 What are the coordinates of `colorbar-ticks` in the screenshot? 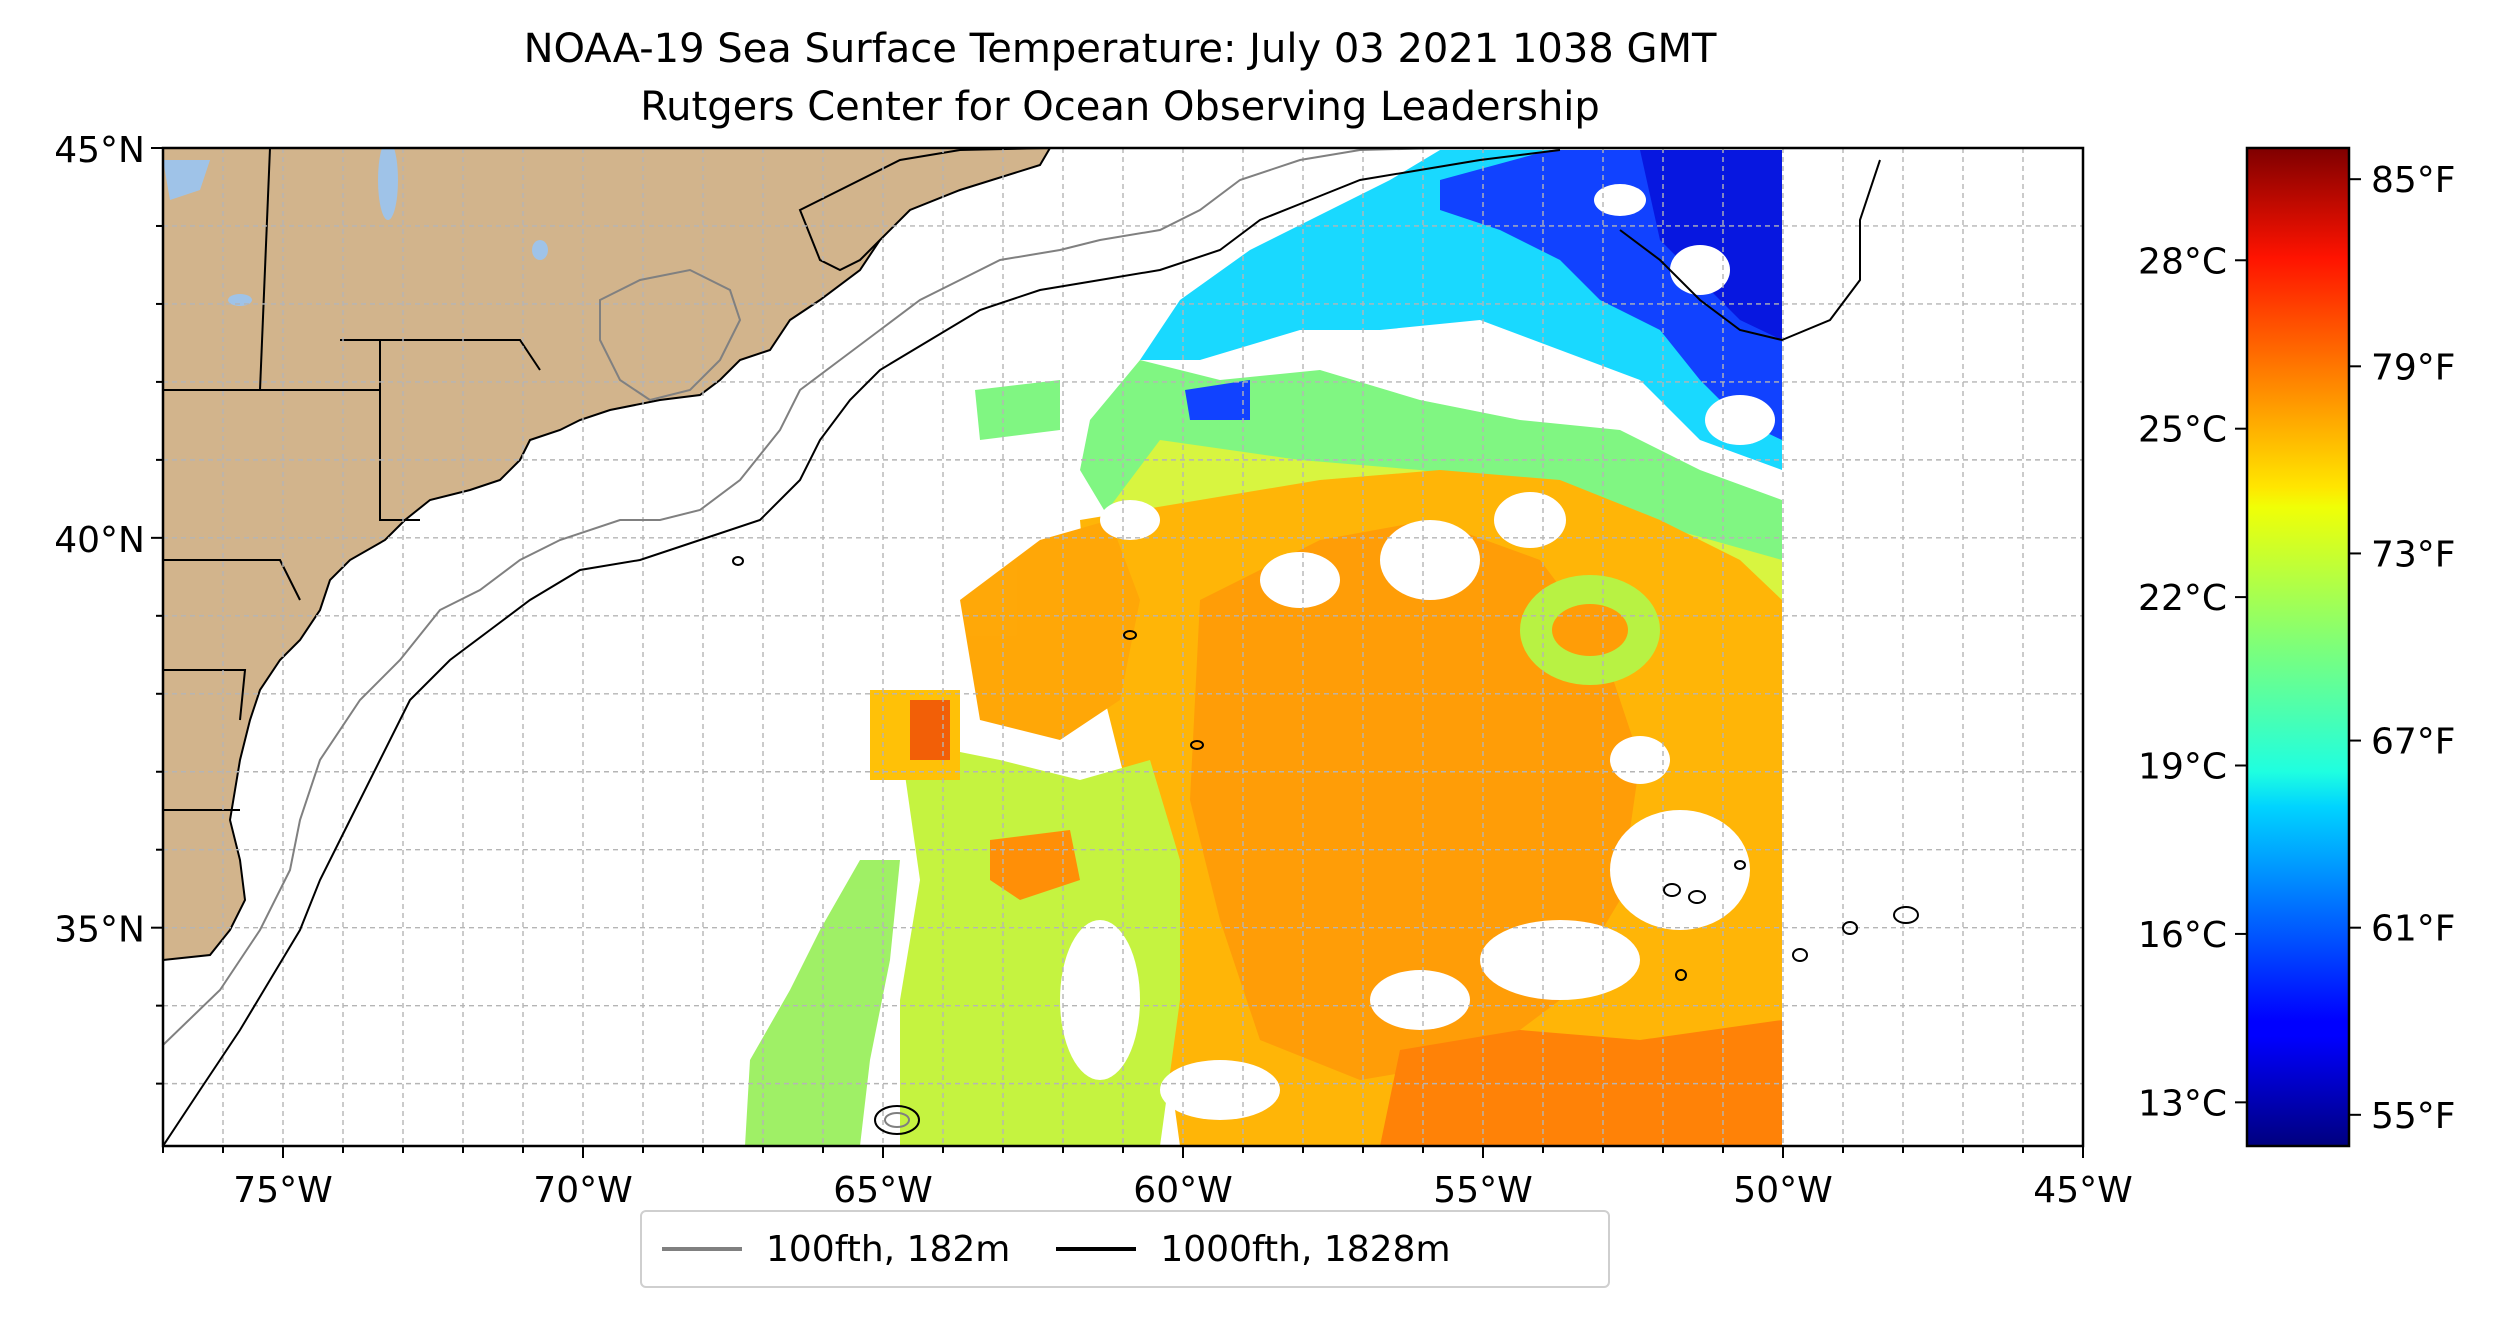 It's located at (2298, 647).